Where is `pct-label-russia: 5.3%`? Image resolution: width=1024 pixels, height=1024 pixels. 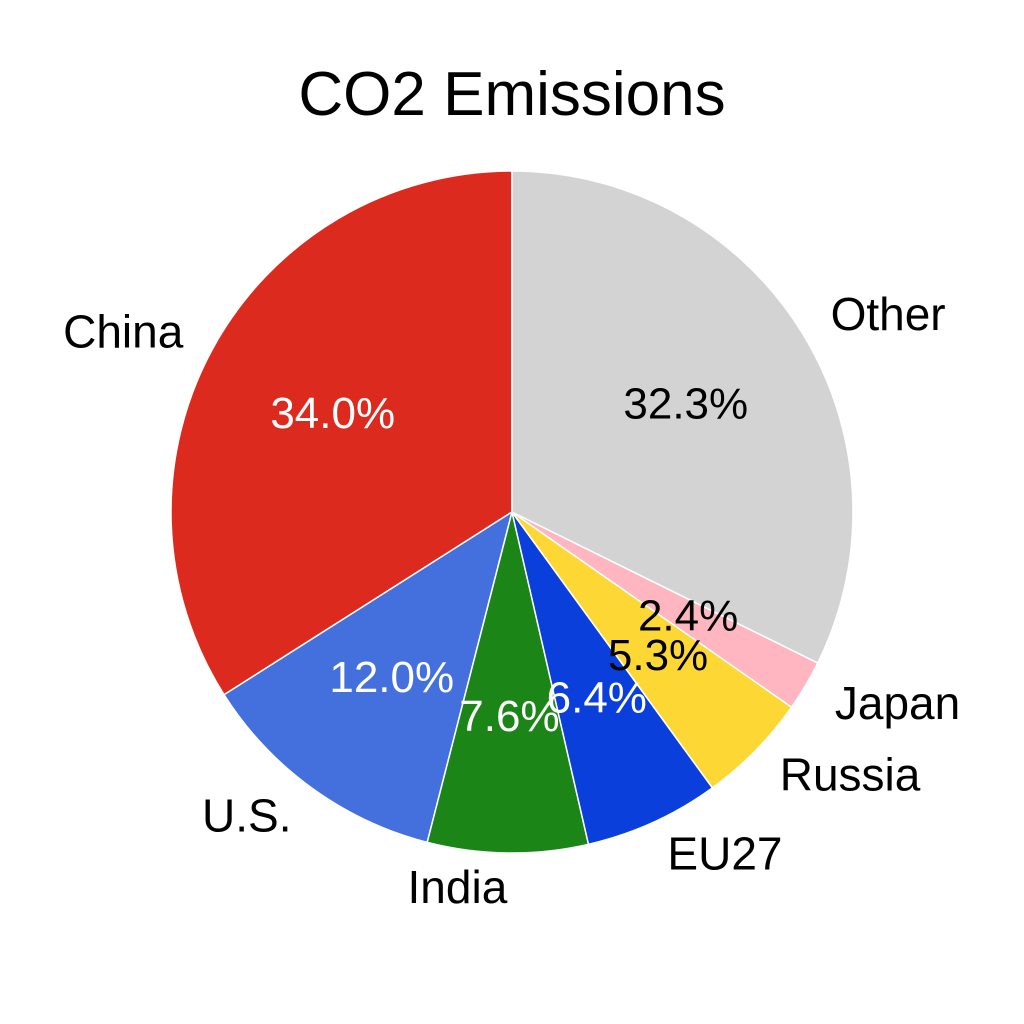
pct-label-russia: 5.3% is located at coordinates (658, 655).